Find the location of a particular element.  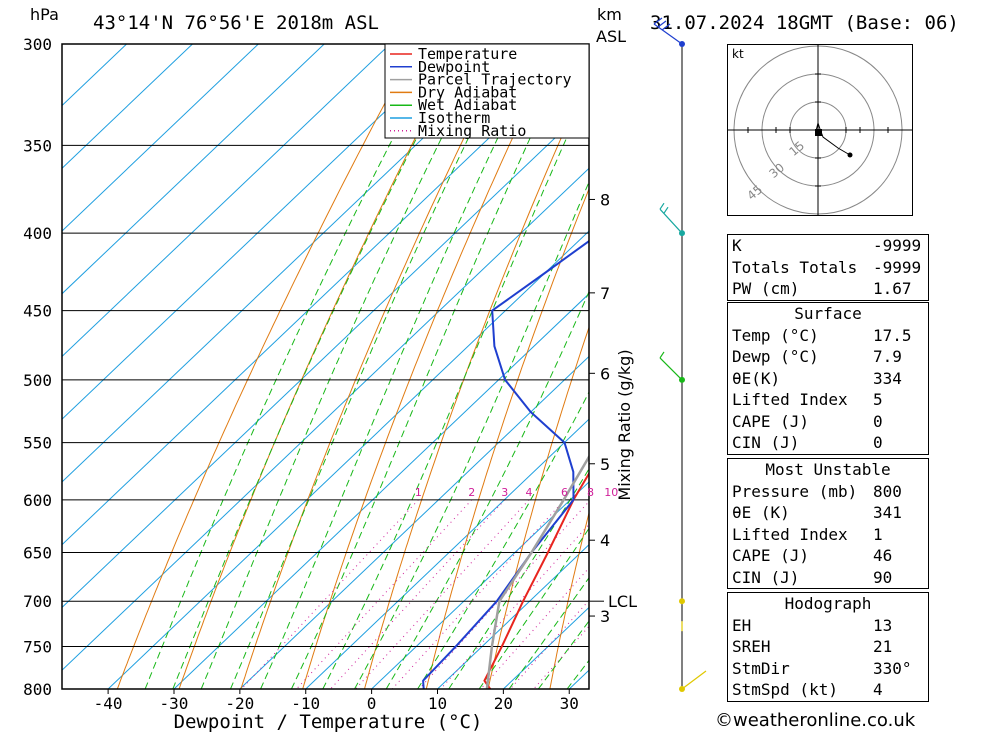

mu-row-pressure: Pressure (mb) 800 is located at coordinates (817, 491).